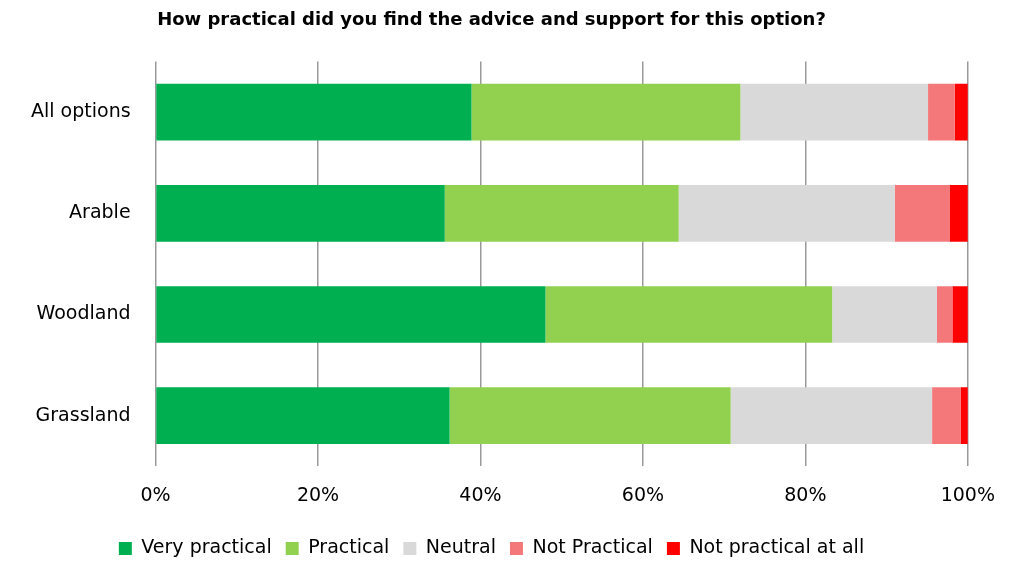  Describe the element at coordinates (805, 493) in the screenshot. I see `x-tick-label: 80%` at that location.